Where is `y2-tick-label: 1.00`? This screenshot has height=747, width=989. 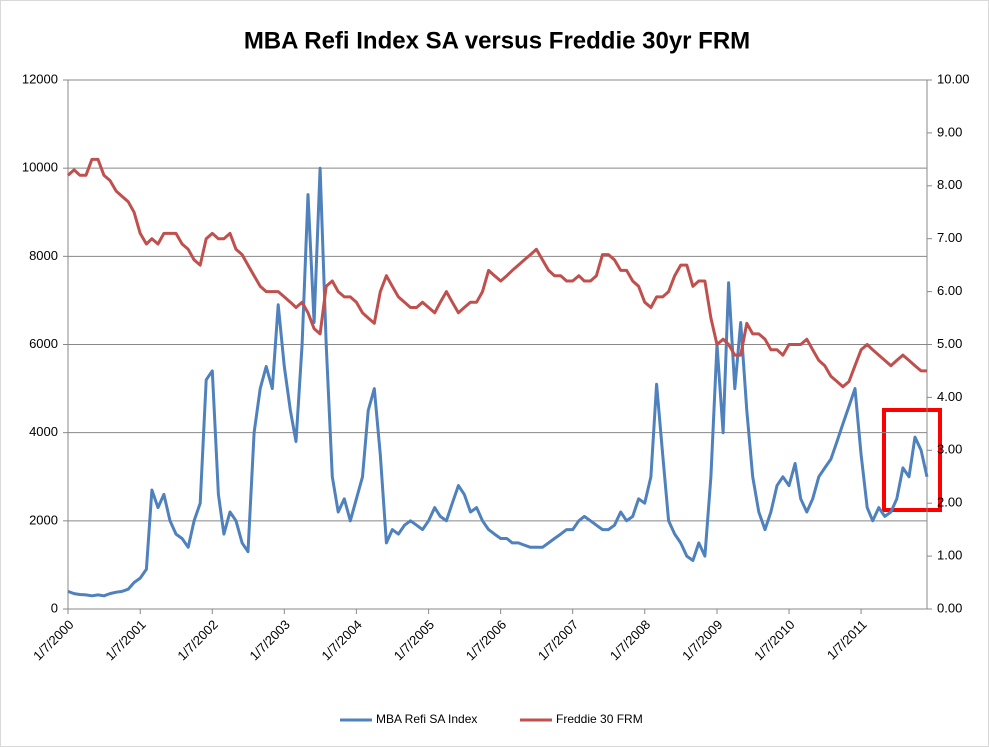 y2-tick-label: 1.00 is located at coordinates (949, 555).